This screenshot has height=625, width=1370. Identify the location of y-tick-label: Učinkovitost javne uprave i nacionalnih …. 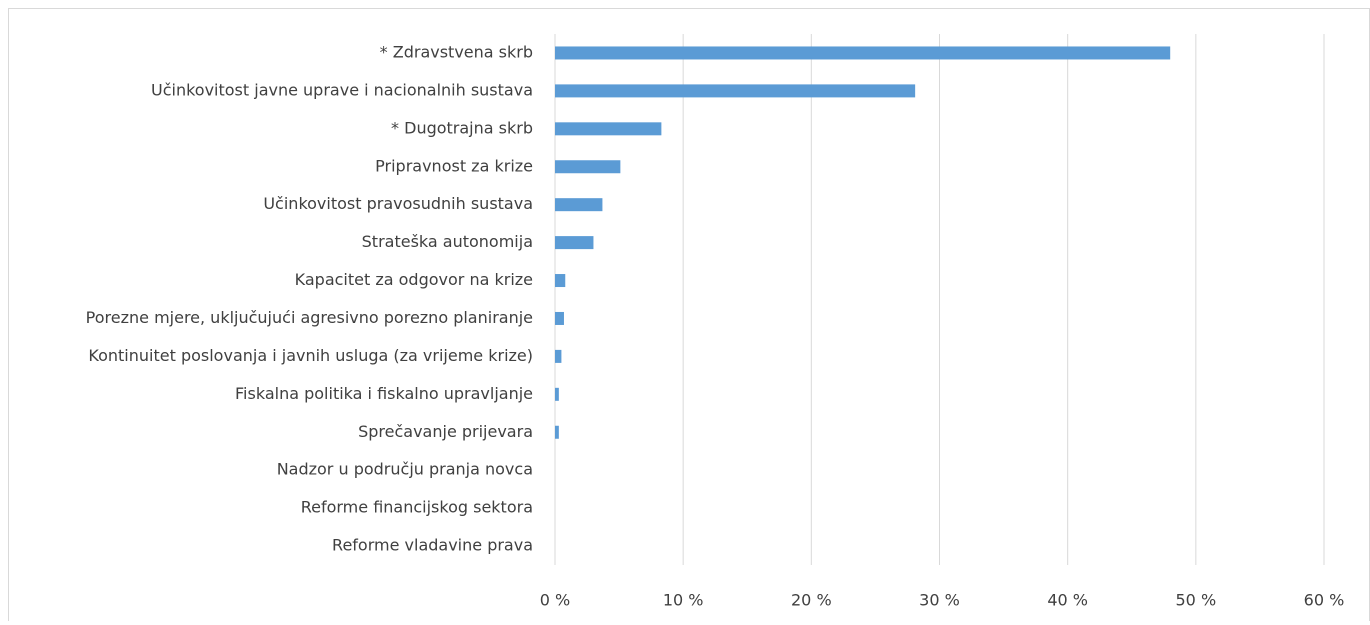
(342, 89).